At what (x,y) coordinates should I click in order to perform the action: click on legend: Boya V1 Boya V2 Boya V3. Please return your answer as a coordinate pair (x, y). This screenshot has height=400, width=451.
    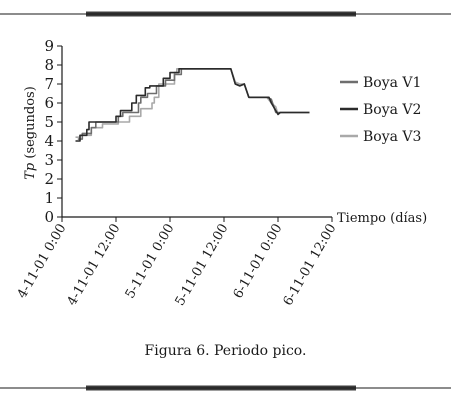
    Looking at the image, I should click on (380, 110).